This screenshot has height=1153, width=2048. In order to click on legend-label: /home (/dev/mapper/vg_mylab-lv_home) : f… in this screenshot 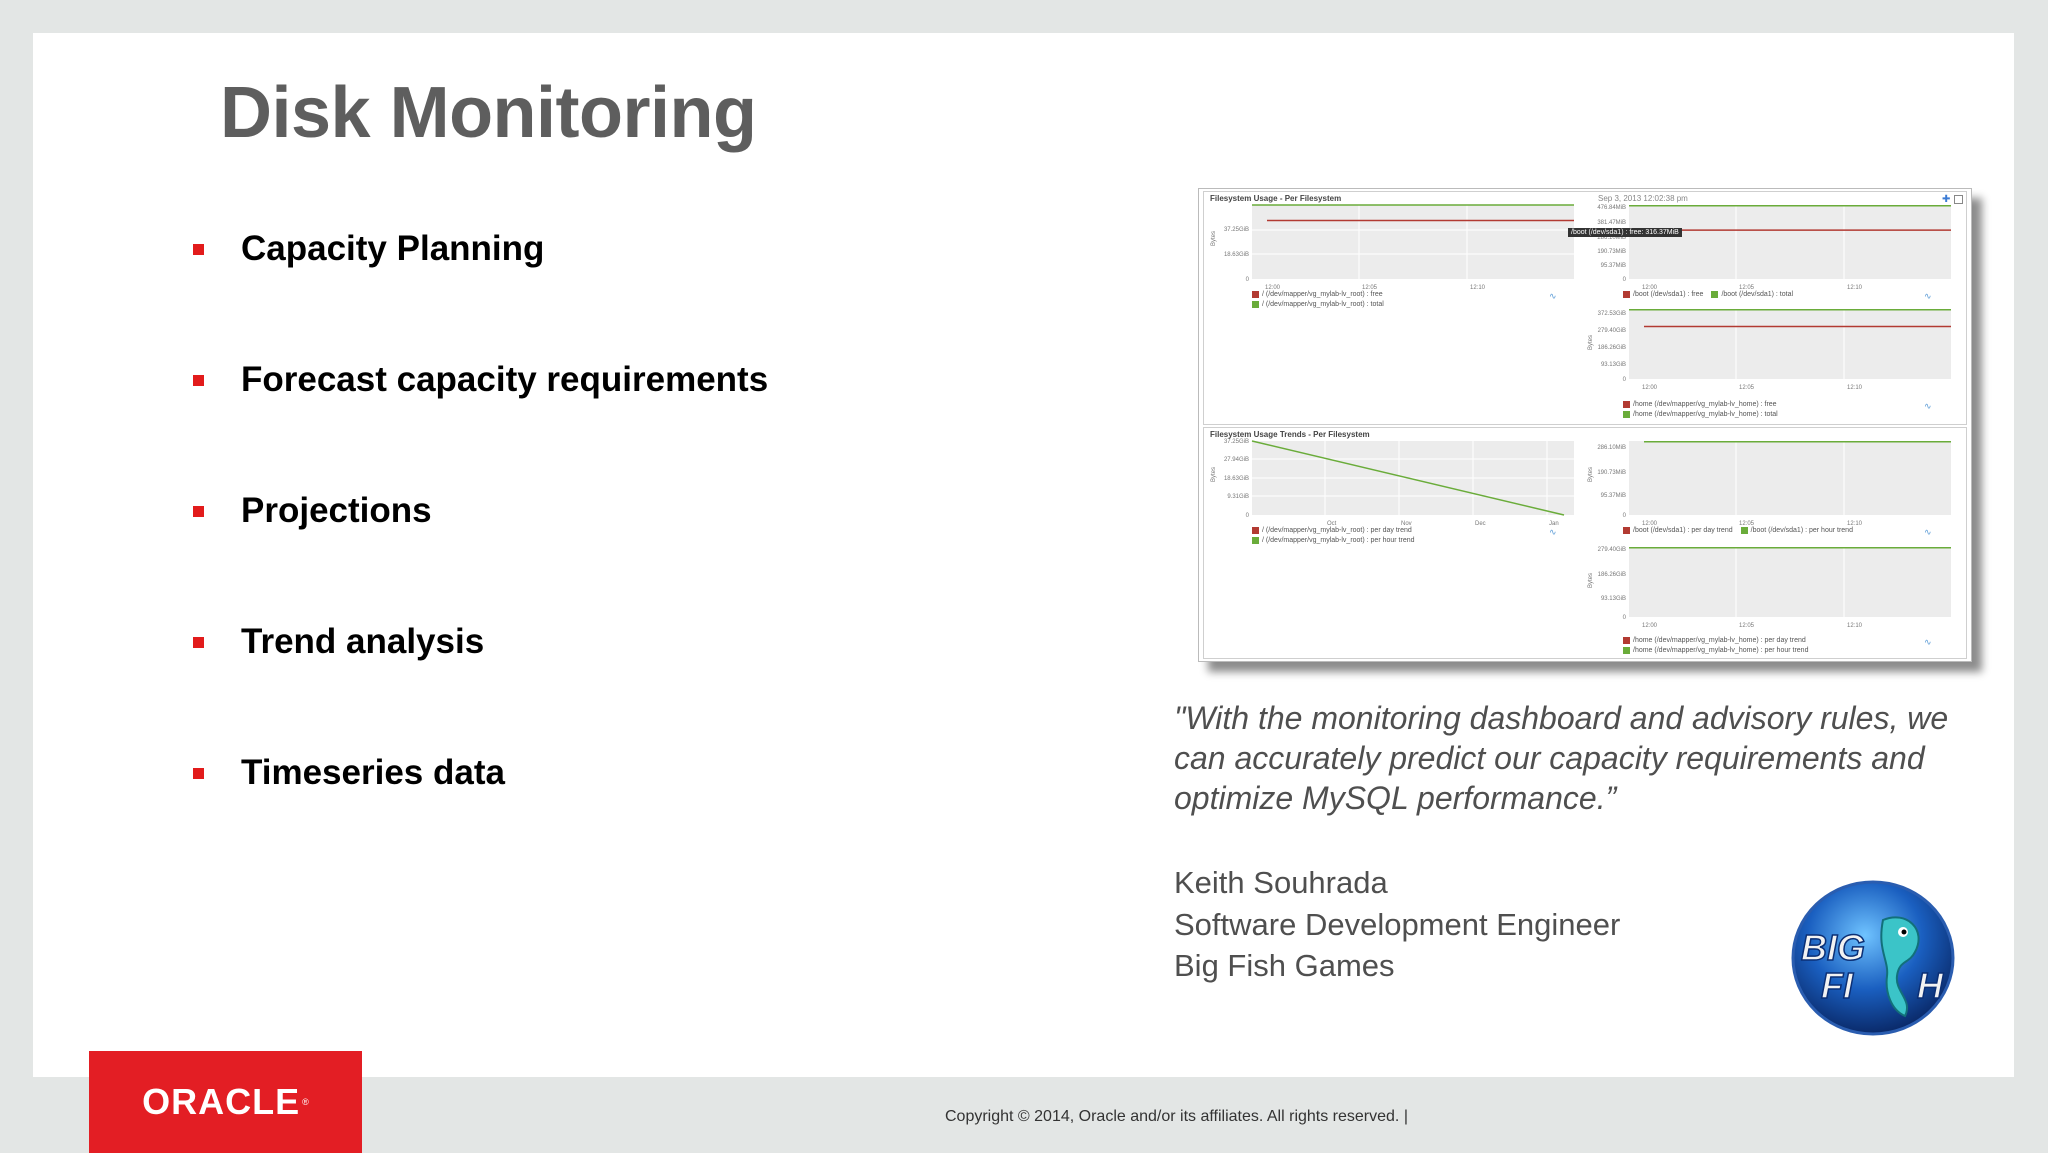, I will do `click(1705, 404)`.